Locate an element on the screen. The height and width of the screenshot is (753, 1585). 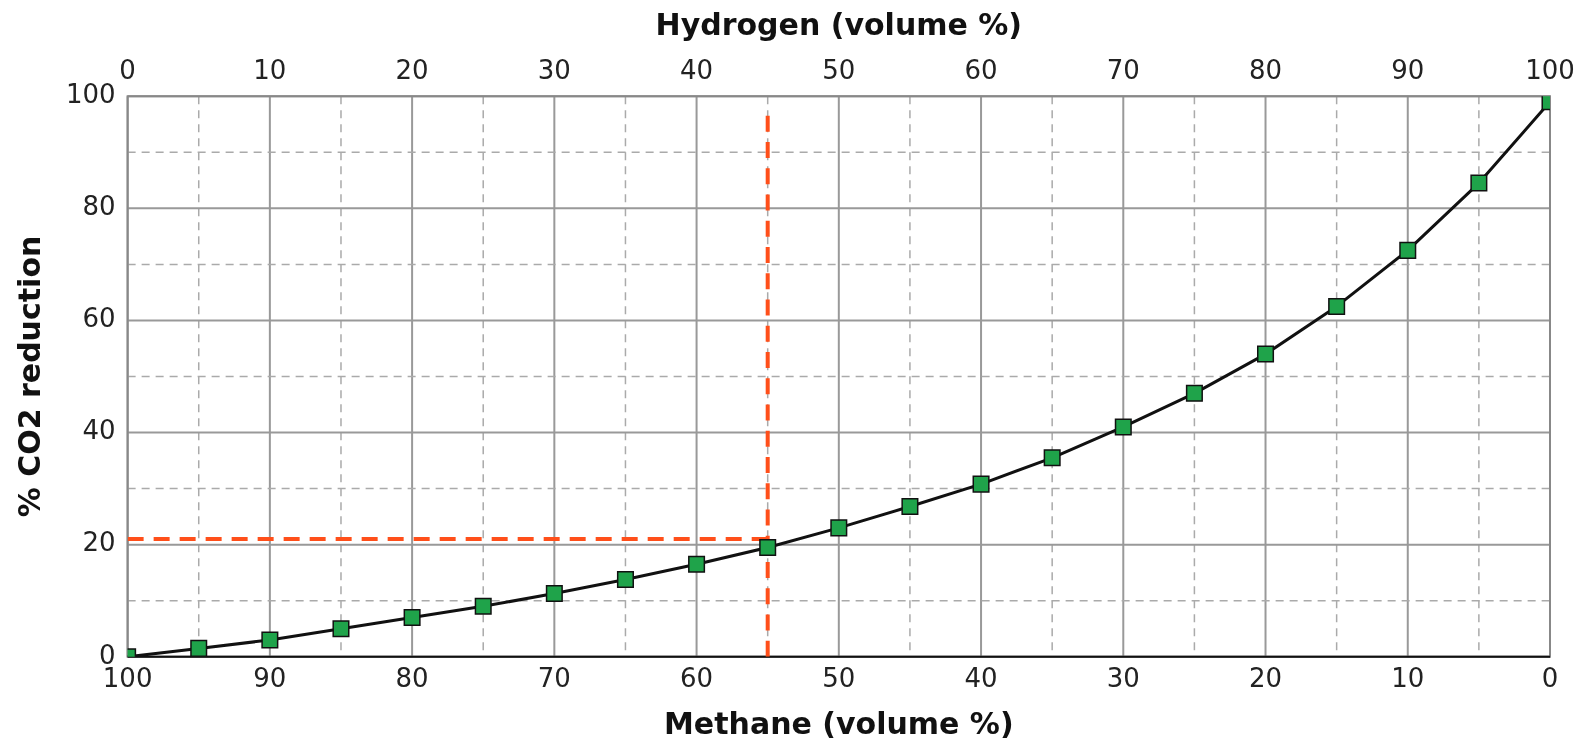
x2-tick-label: 80 is located at coordinates (1265, 70).